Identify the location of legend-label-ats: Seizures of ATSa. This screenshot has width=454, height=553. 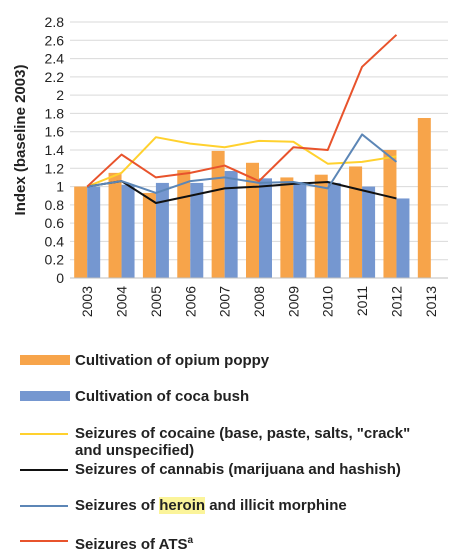
(134, 542).